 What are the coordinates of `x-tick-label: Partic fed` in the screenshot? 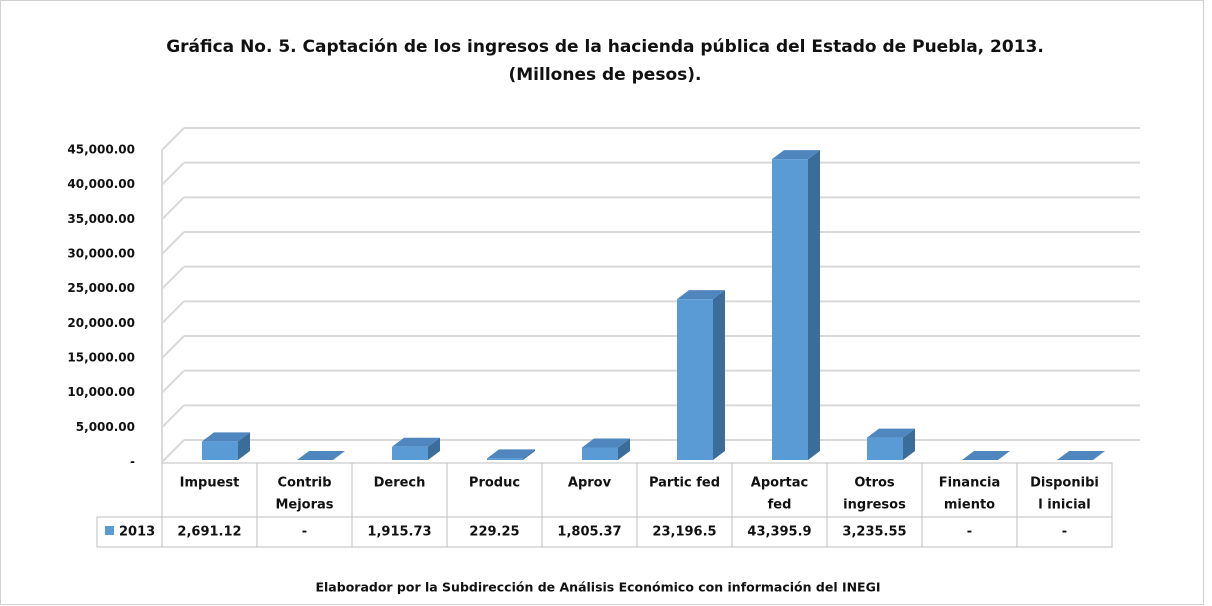 It's located at (684, 483).